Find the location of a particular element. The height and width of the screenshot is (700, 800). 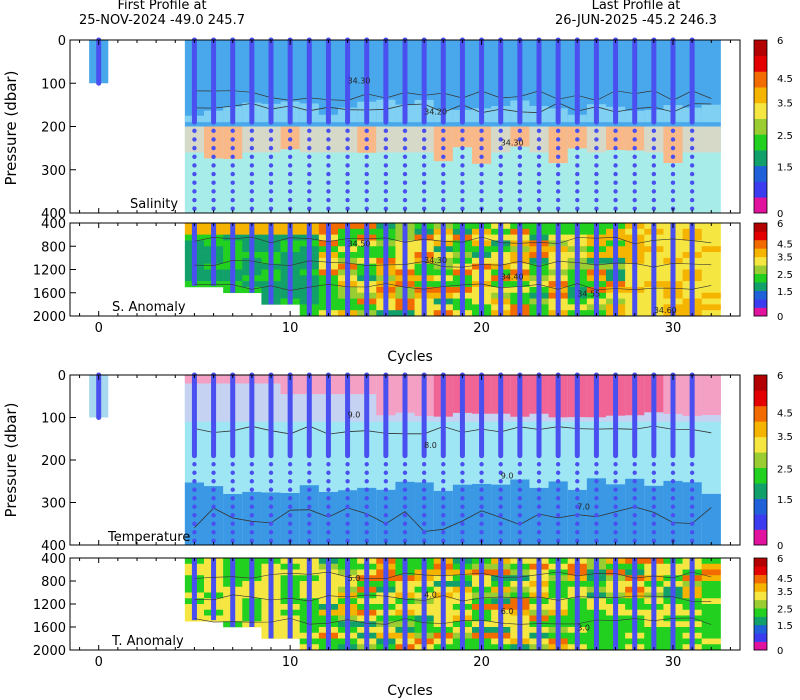

contour-label: 34.20 is located at coordinates (435, 111).